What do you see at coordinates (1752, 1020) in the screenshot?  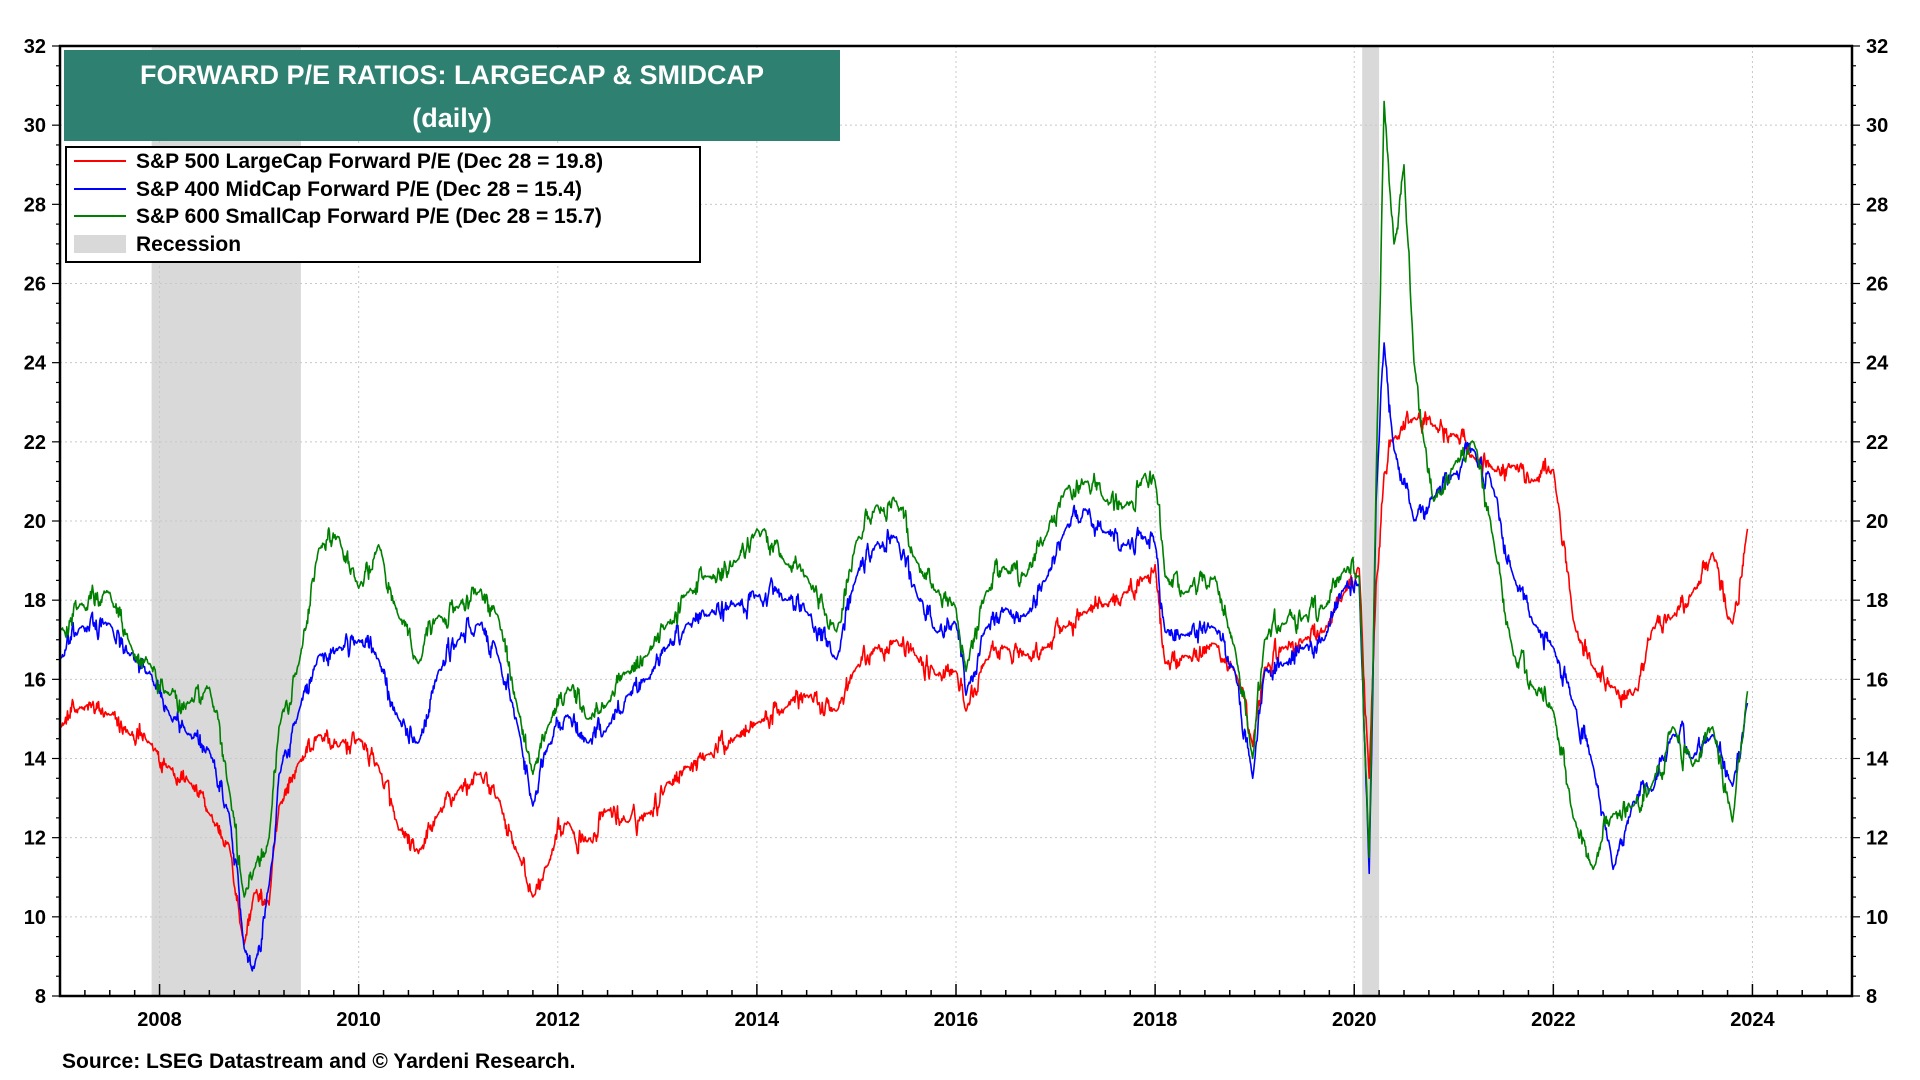 I see `x-tick-label-2024: 2024` at bounding box center [1752, 1020].